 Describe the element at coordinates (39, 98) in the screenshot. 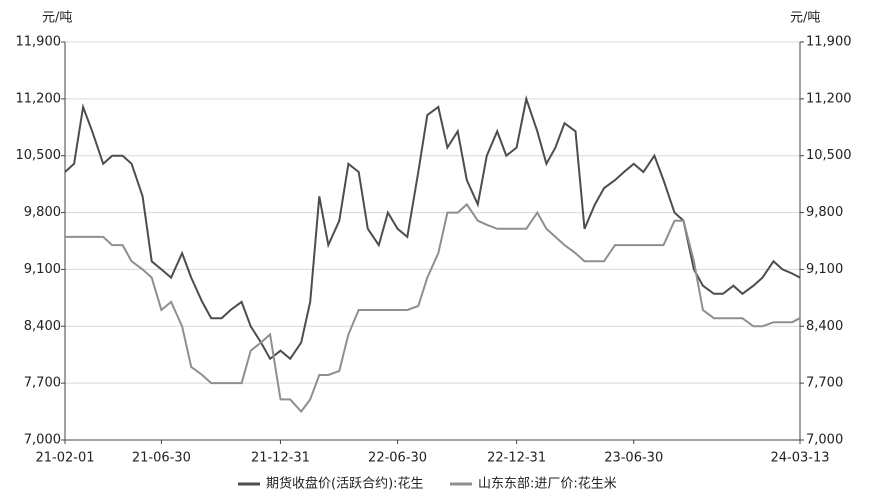

I see `y-tick-label: 11,200` at that location.